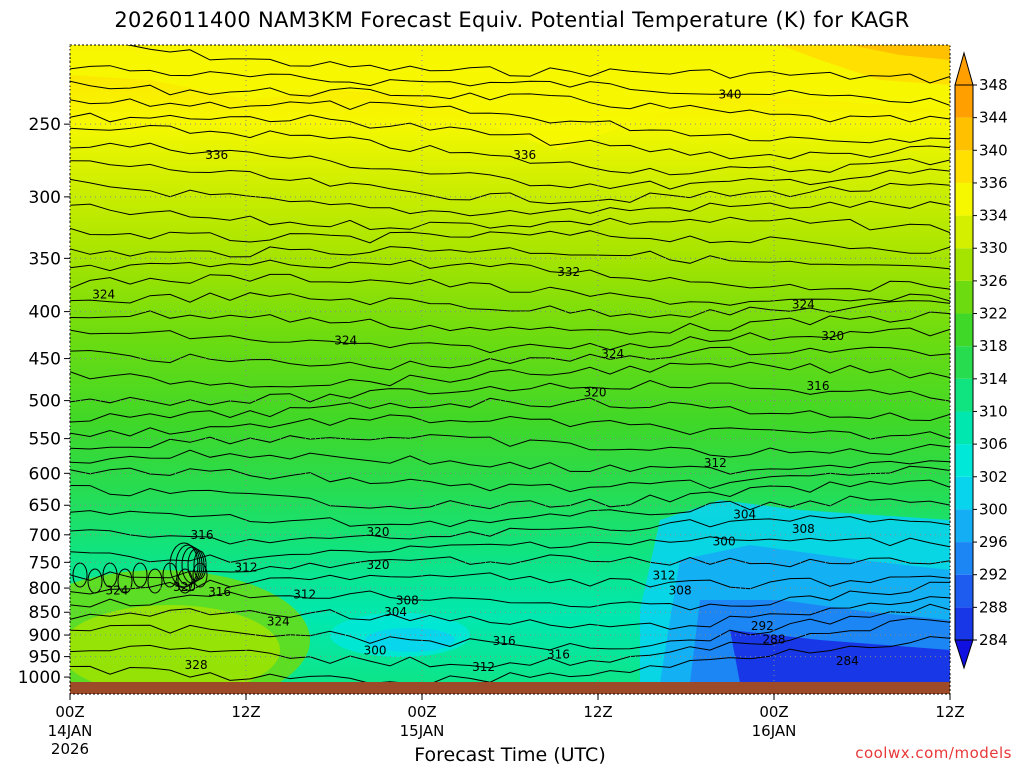  Describe the element at coordinates (993, 346) in the screenshot. I see `colorbar-label: 318` at that location.